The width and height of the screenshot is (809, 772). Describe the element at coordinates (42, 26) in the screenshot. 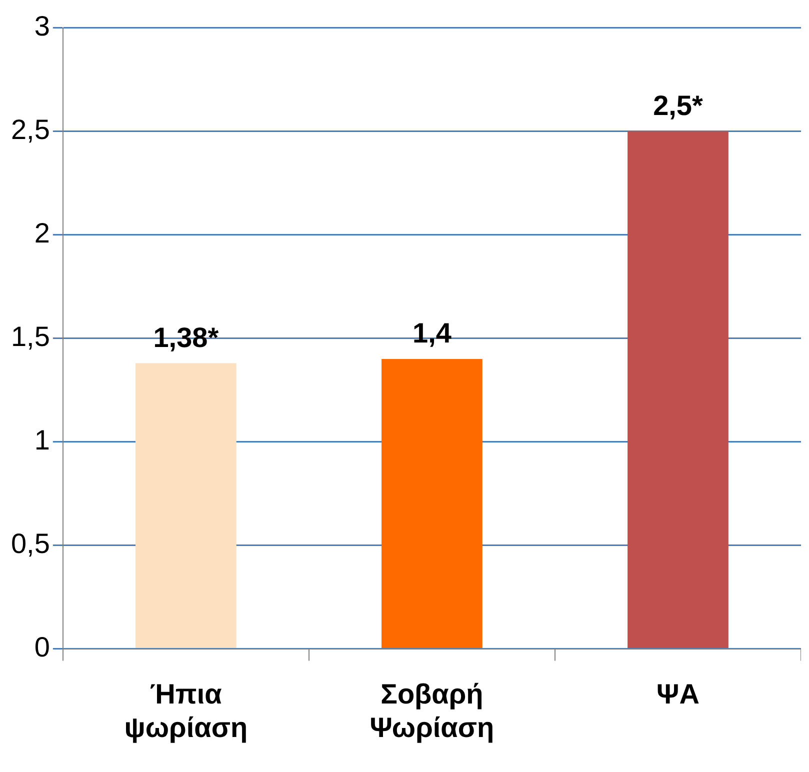

I see `y-tick-label: 3` at that location.